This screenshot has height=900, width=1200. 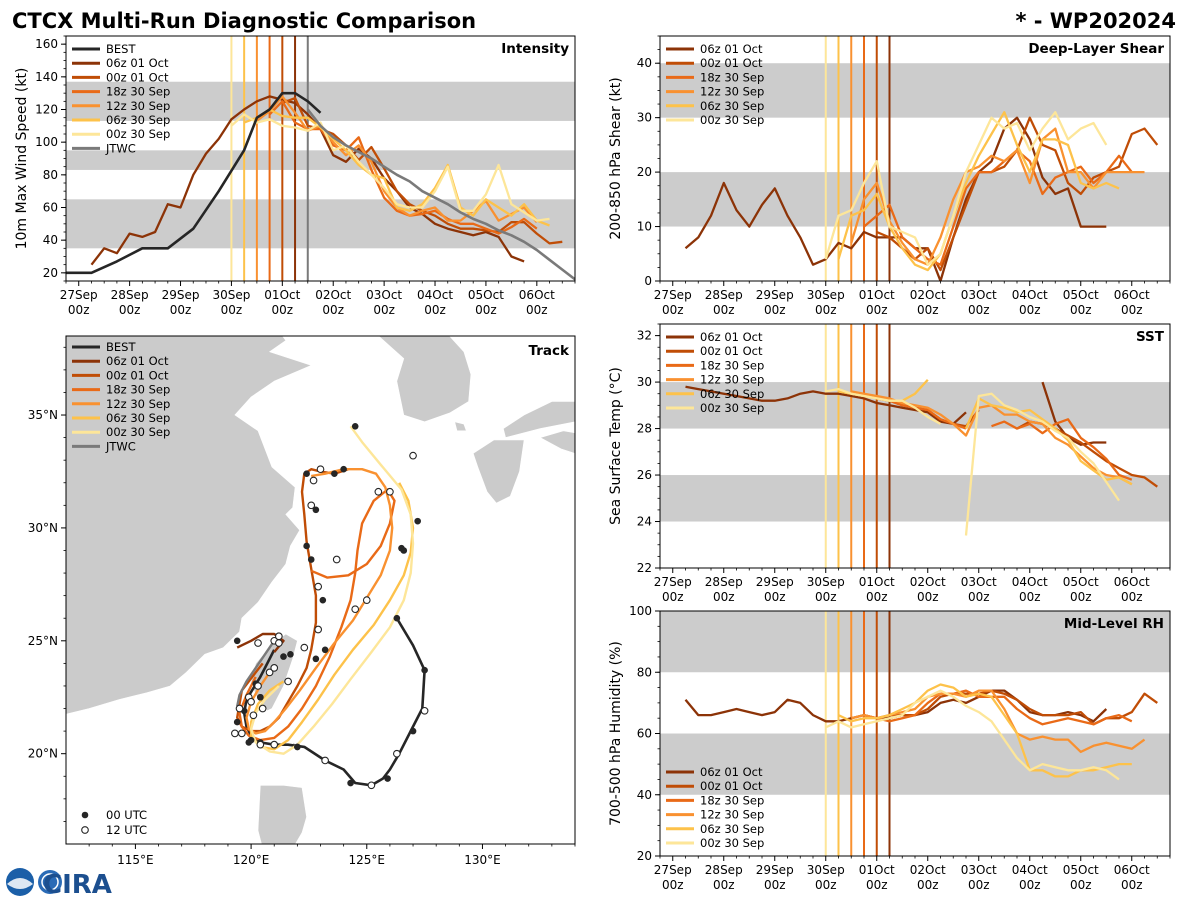 I want to click on x-tick-date: 04Oct, so click(x=435, y=295).